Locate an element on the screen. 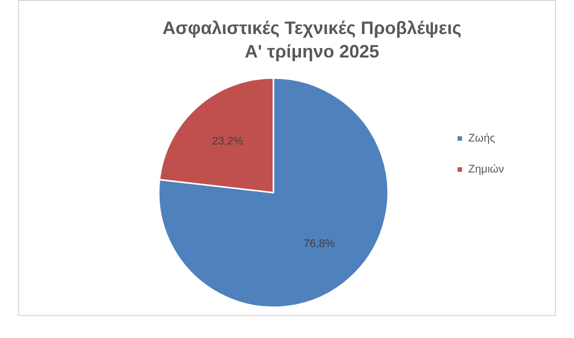  chart-title: Ασφαλιστικές Τεχνικές Προβλέψεις is located at coordinates (312, 28).